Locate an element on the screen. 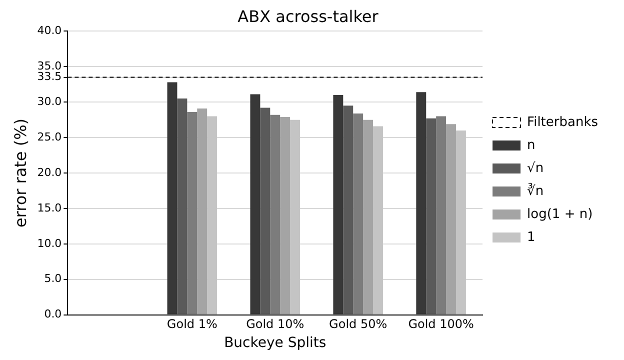 Image resolution: width=624 pixels, height=360 pixels. legend-label: log(1 + n) is located at coordinates (560, 214).